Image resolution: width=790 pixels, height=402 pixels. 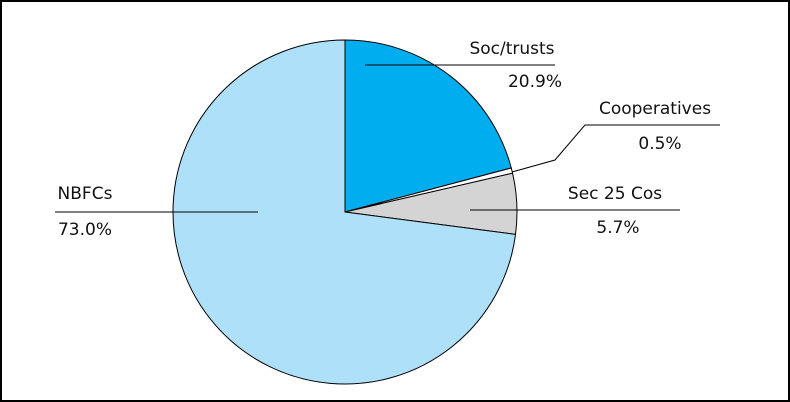 I want to click on value-label: 73.0%, so click(x=85, y=230).